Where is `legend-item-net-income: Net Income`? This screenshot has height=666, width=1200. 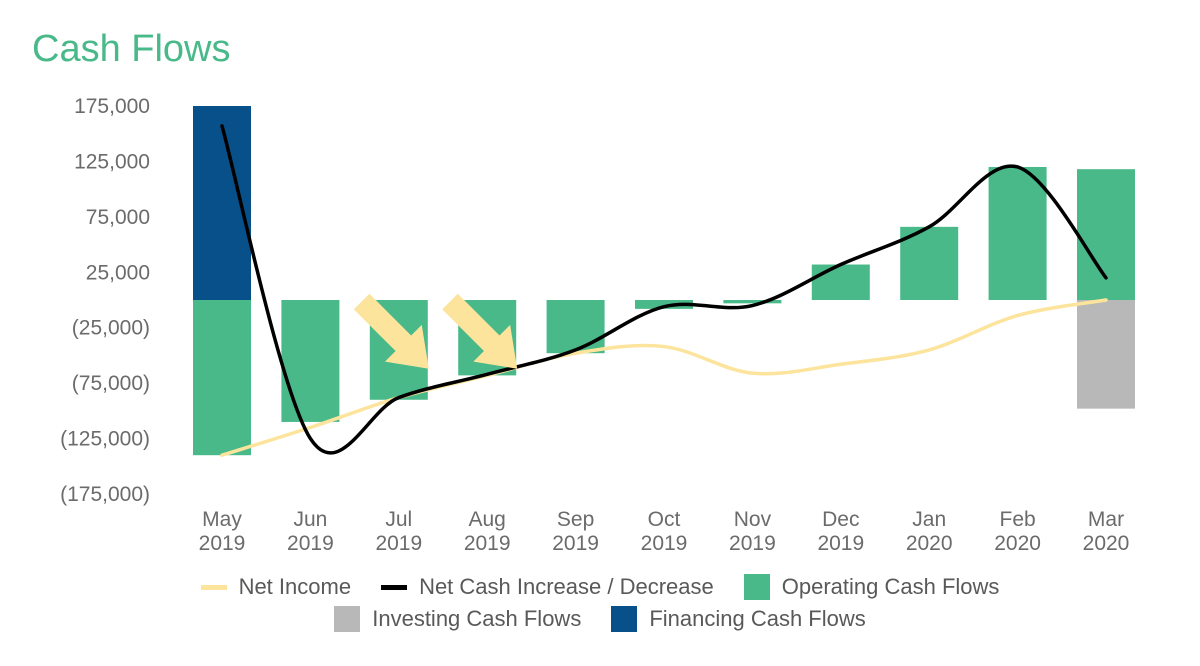 legend-item-net-income: Net Income is located at coordinates (276, 587).